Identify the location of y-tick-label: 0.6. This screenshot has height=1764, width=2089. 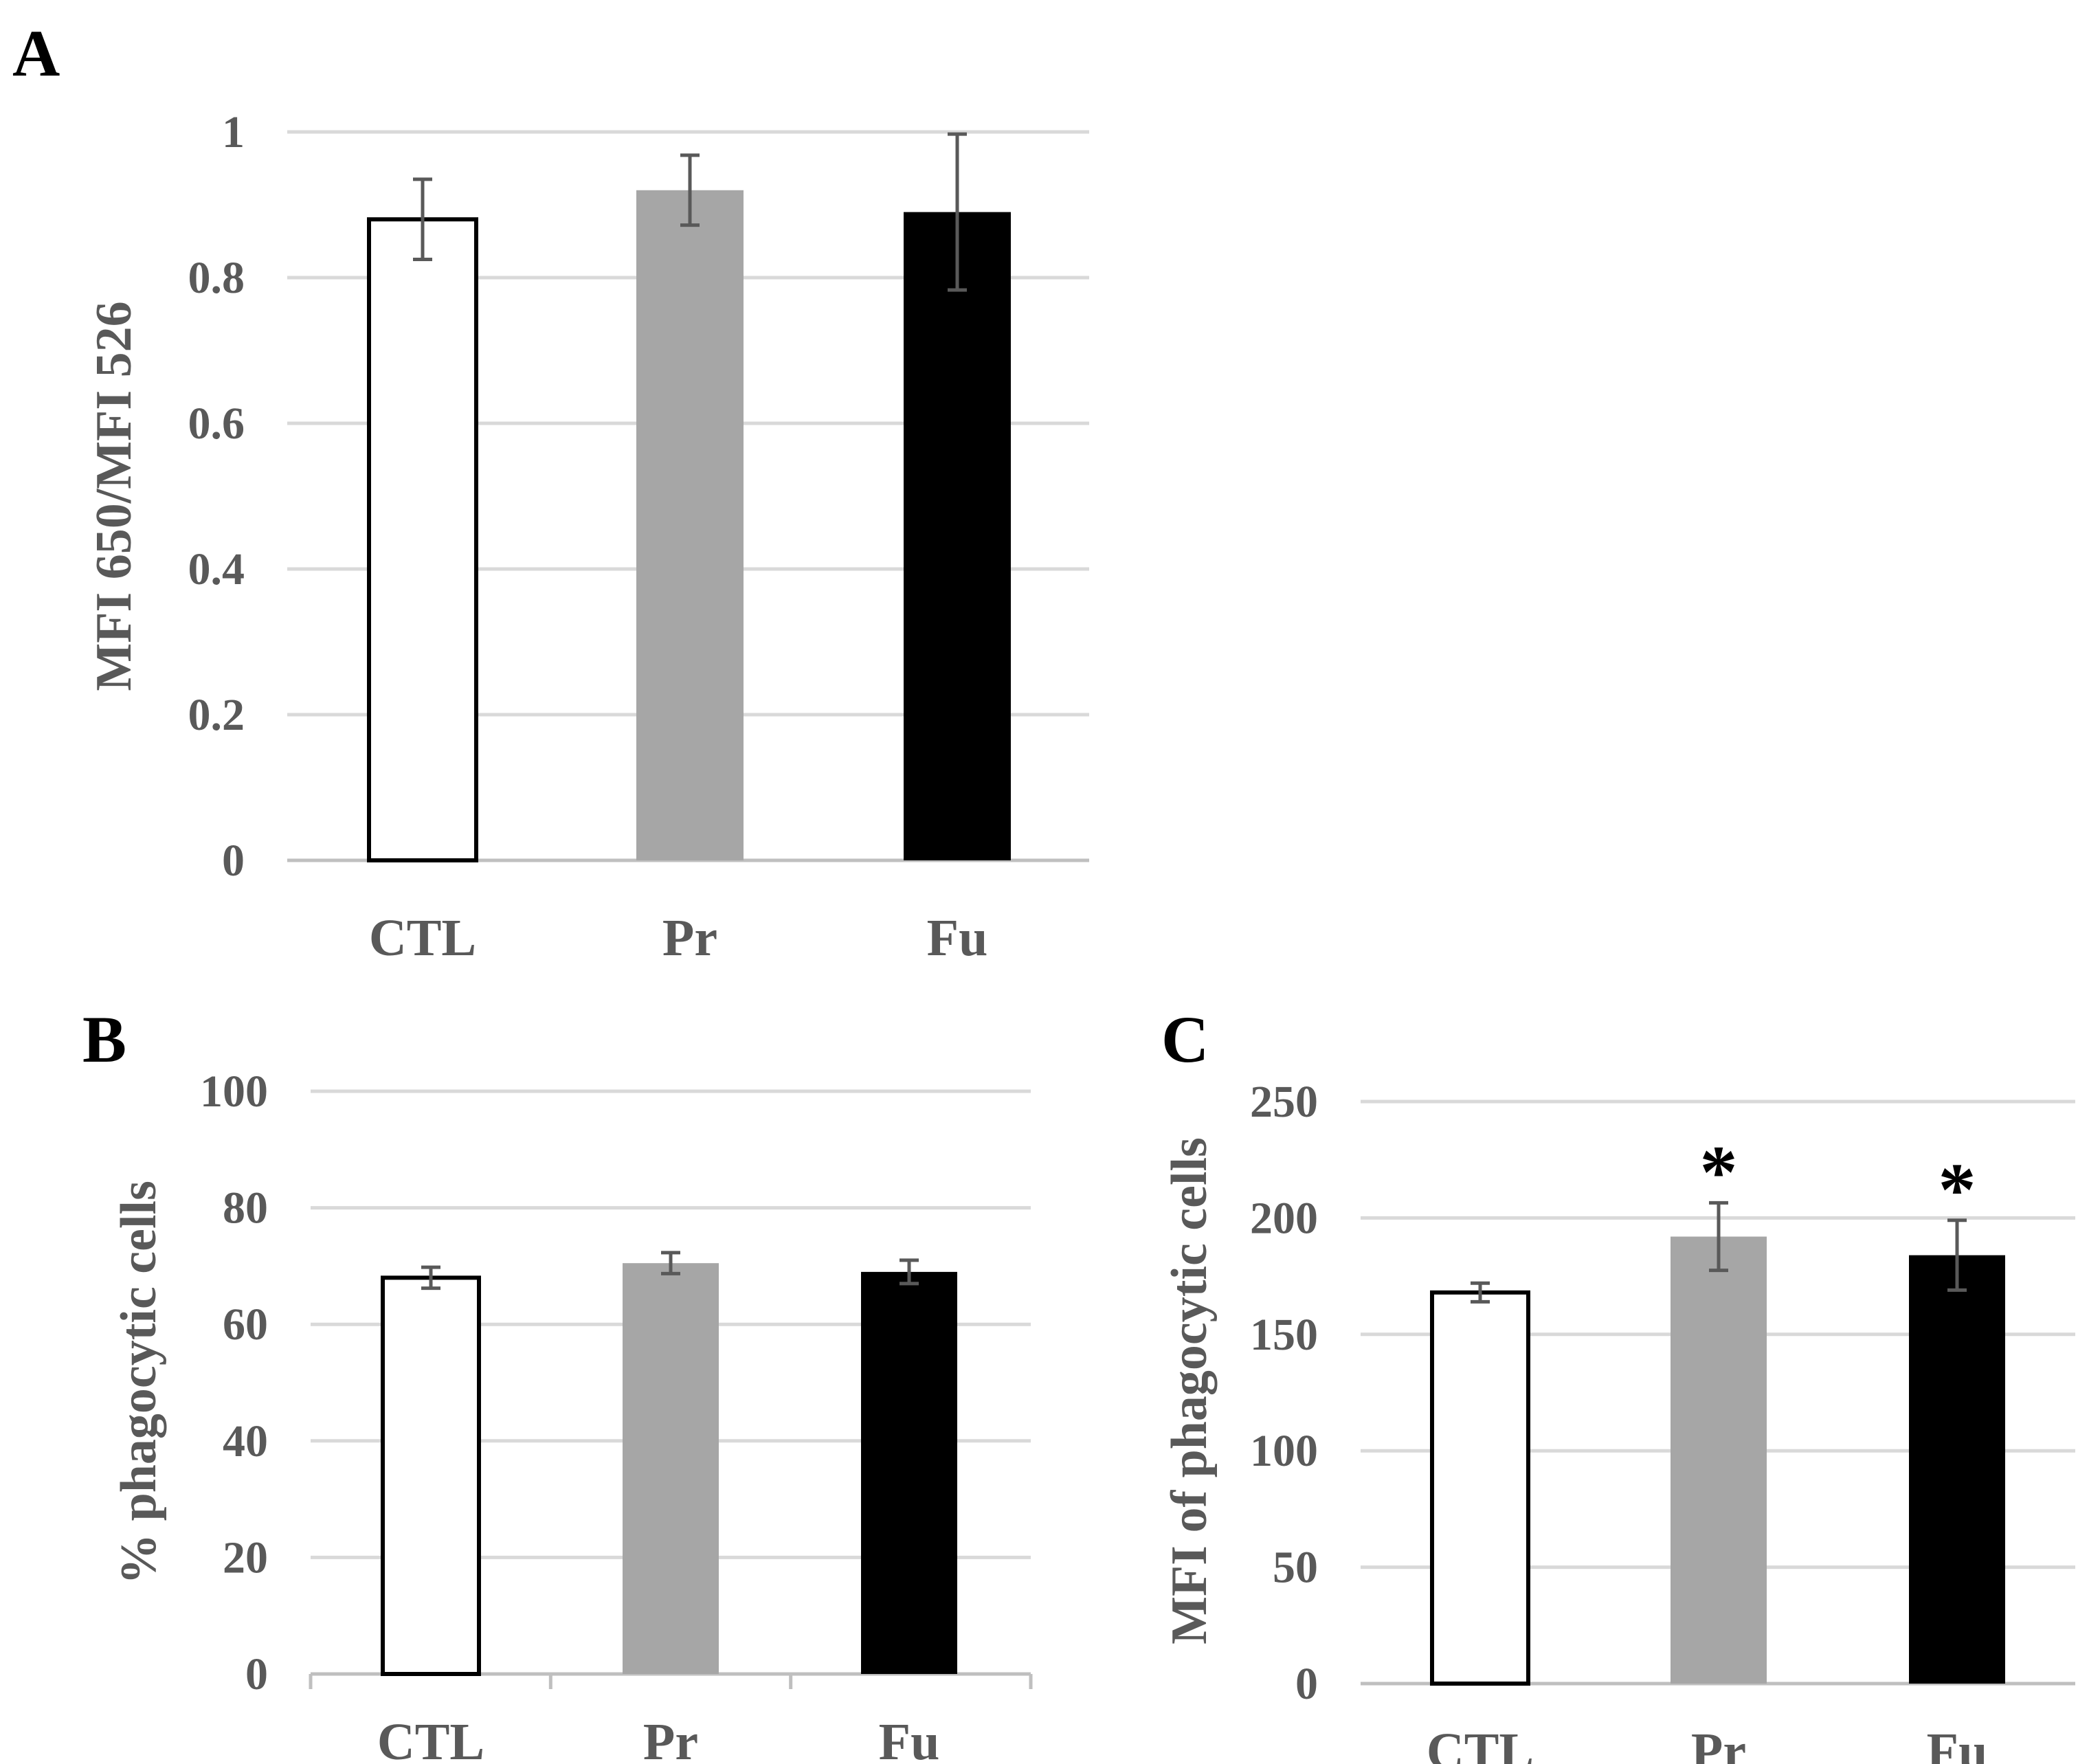
(216, 424).